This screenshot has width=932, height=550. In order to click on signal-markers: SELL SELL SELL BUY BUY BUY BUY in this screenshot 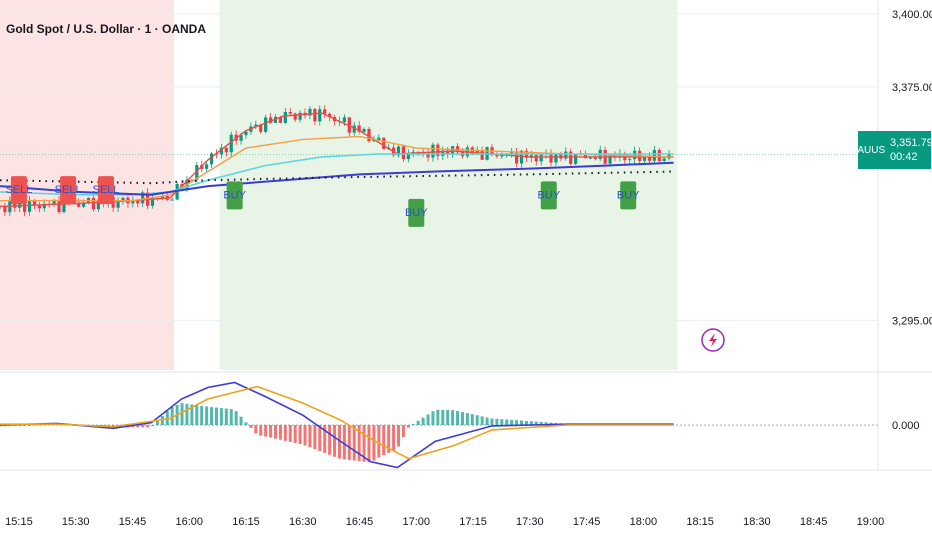, I will do `click(322, 201)`.